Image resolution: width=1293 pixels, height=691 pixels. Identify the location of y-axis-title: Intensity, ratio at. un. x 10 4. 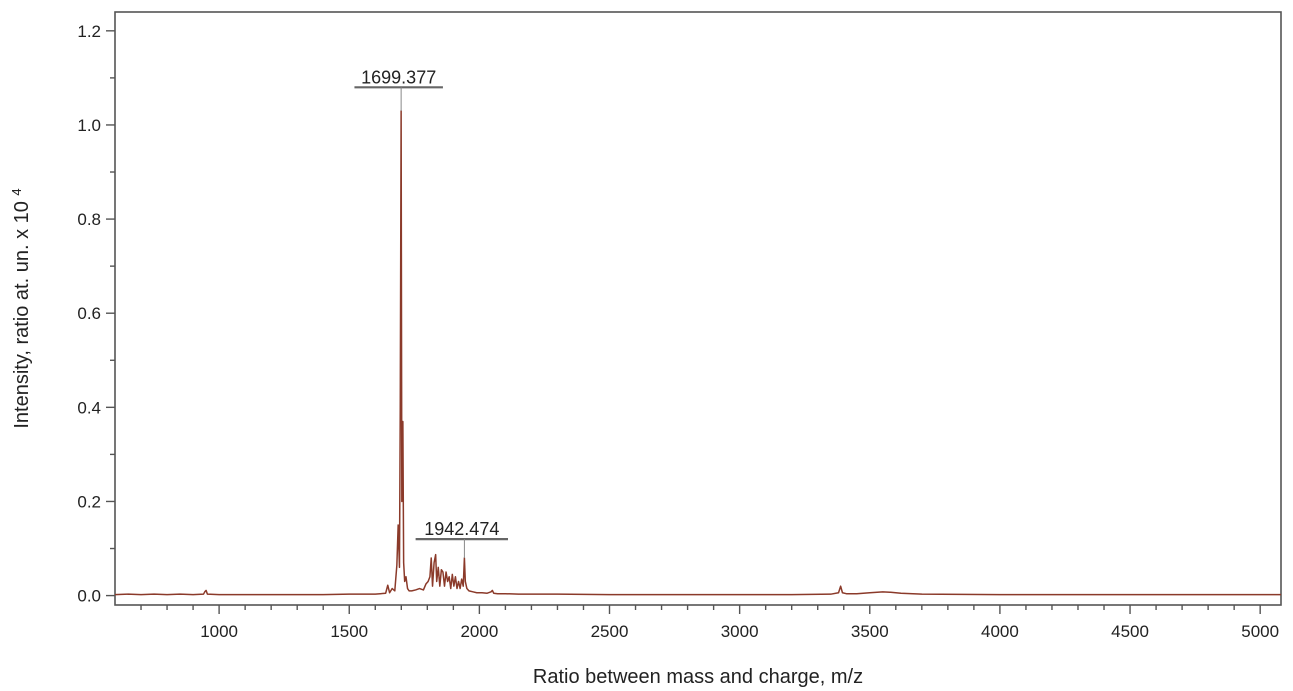
(21, 308).